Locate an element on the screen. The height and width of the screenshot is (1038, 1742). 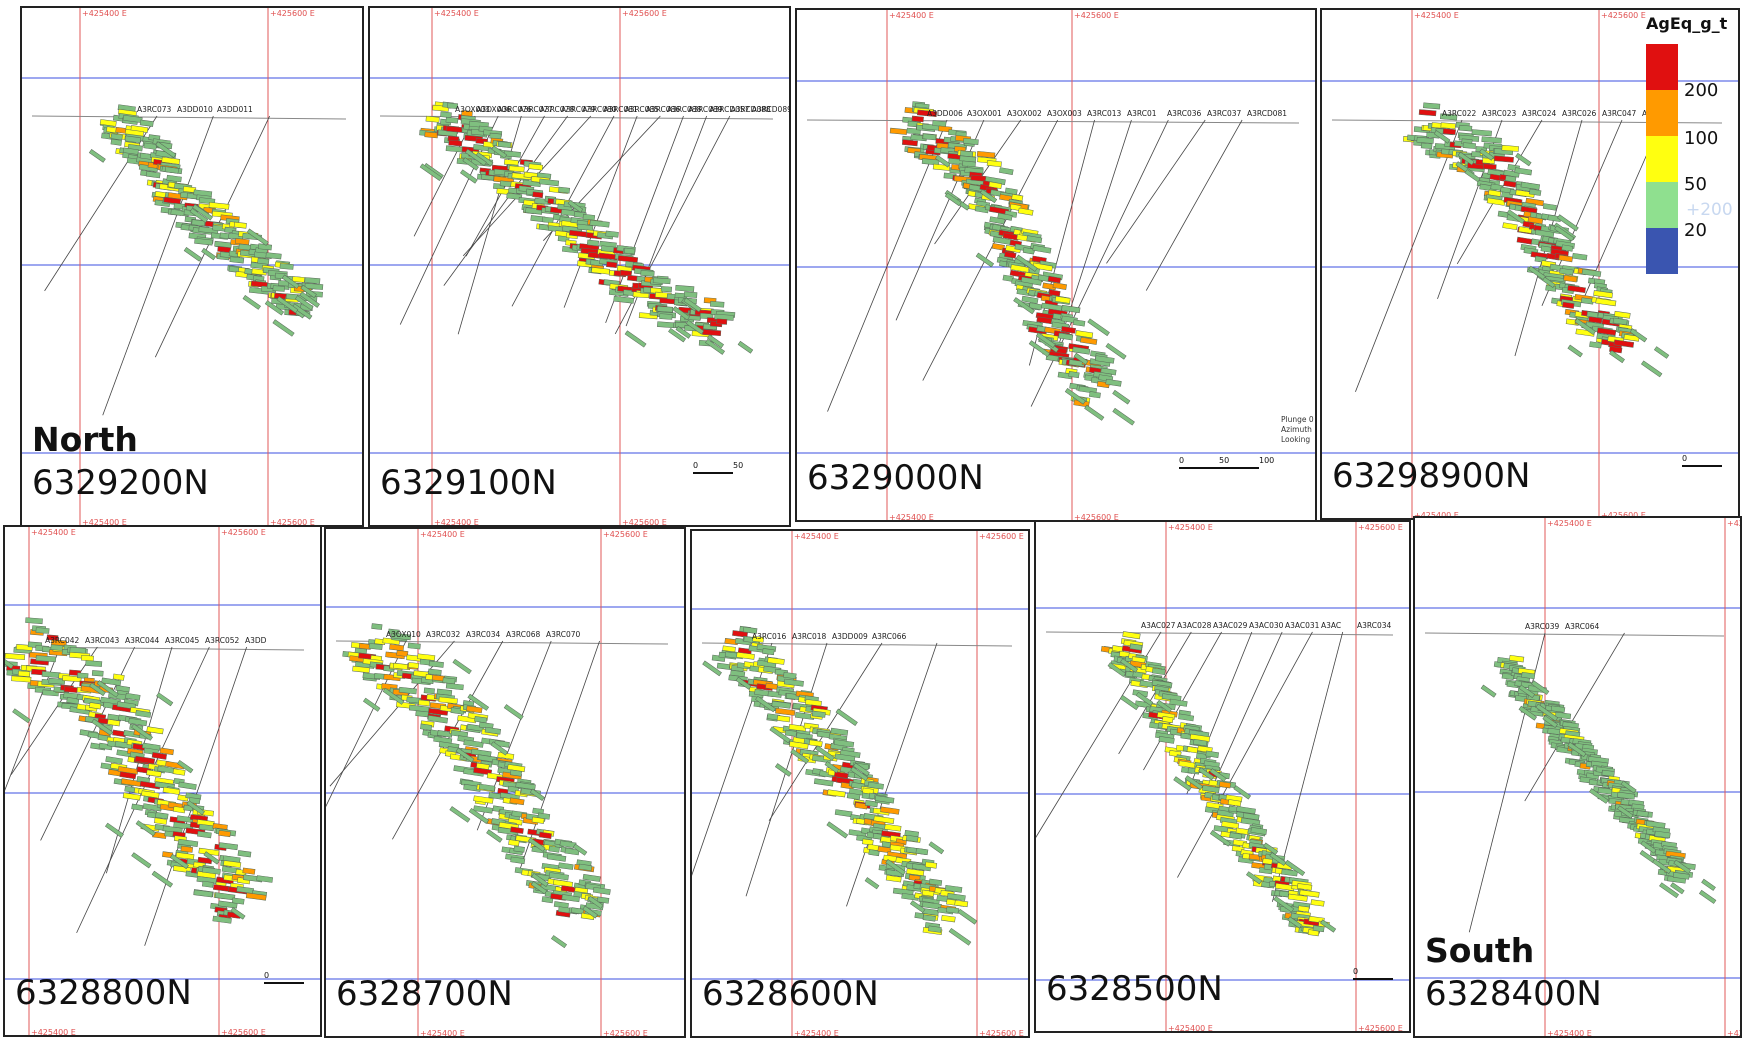
view-orientation-text: Azimuth is located at coordinates (1296, 429).